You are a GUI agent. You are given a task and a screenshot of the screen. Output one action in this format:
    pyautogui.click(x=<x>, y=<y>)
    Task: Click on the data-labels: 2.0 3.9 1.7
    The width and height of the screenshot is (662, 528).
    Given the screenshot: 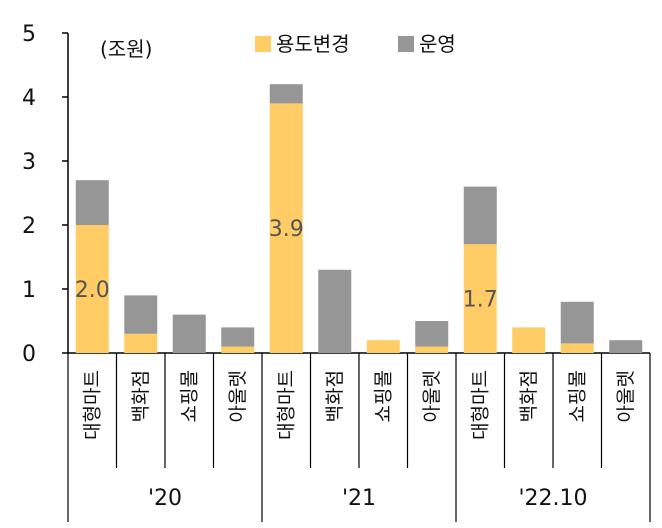 What is the action you would take?
    pyautogui.click(x=286, y=264)
    